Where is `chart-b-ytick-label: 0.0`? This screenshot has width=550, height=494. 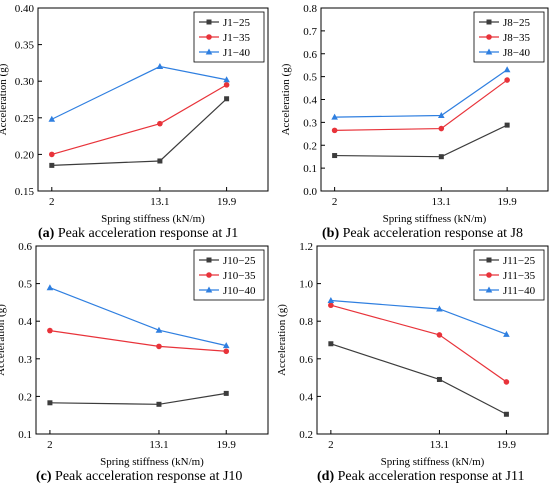 chart-b-ytick-label: 0.0 is located at coordinates (310, 192).